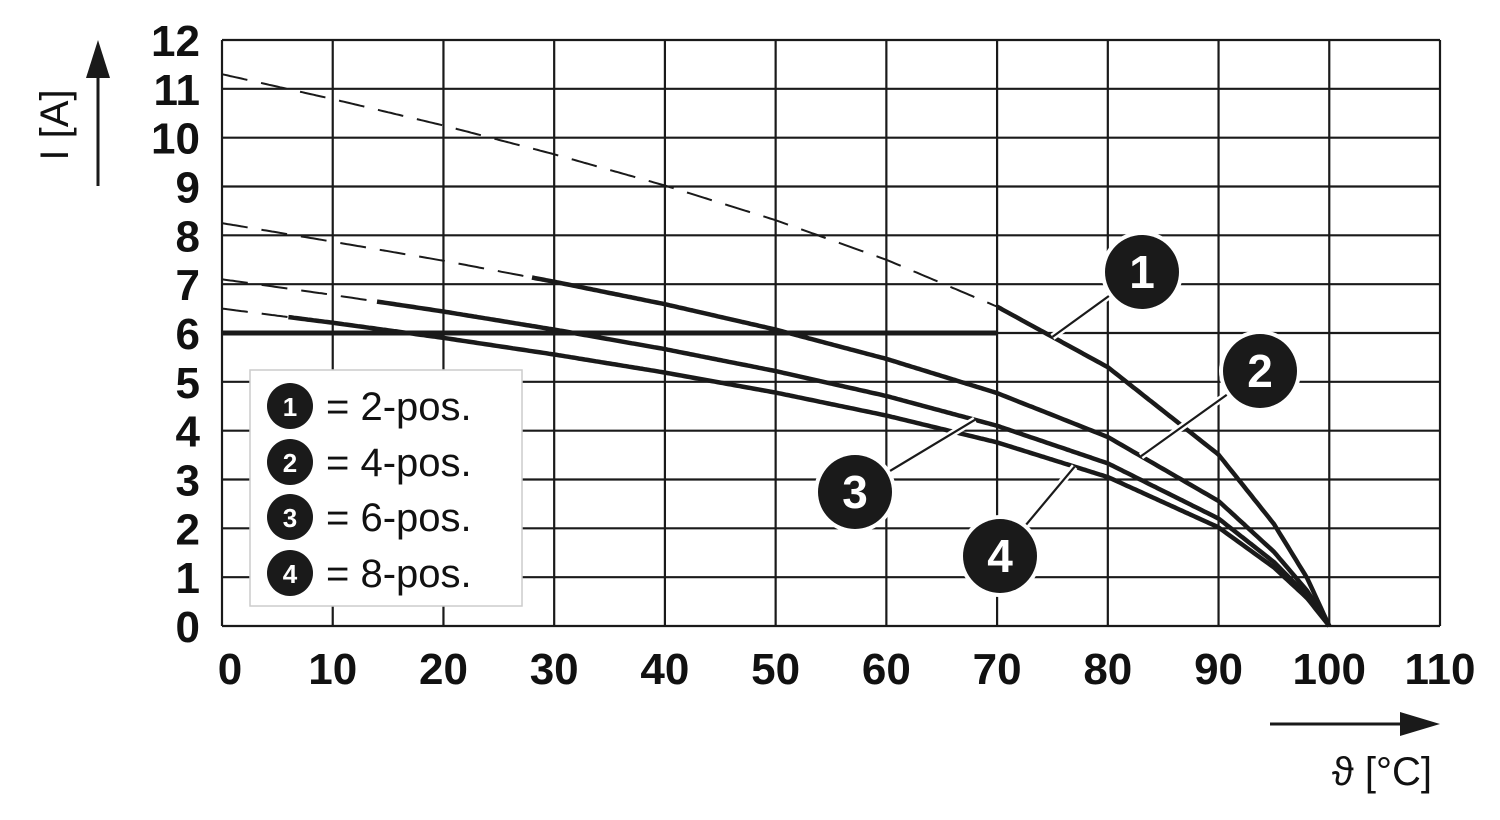  I want to click on callout-label-2: 2, so click(1260, 371).